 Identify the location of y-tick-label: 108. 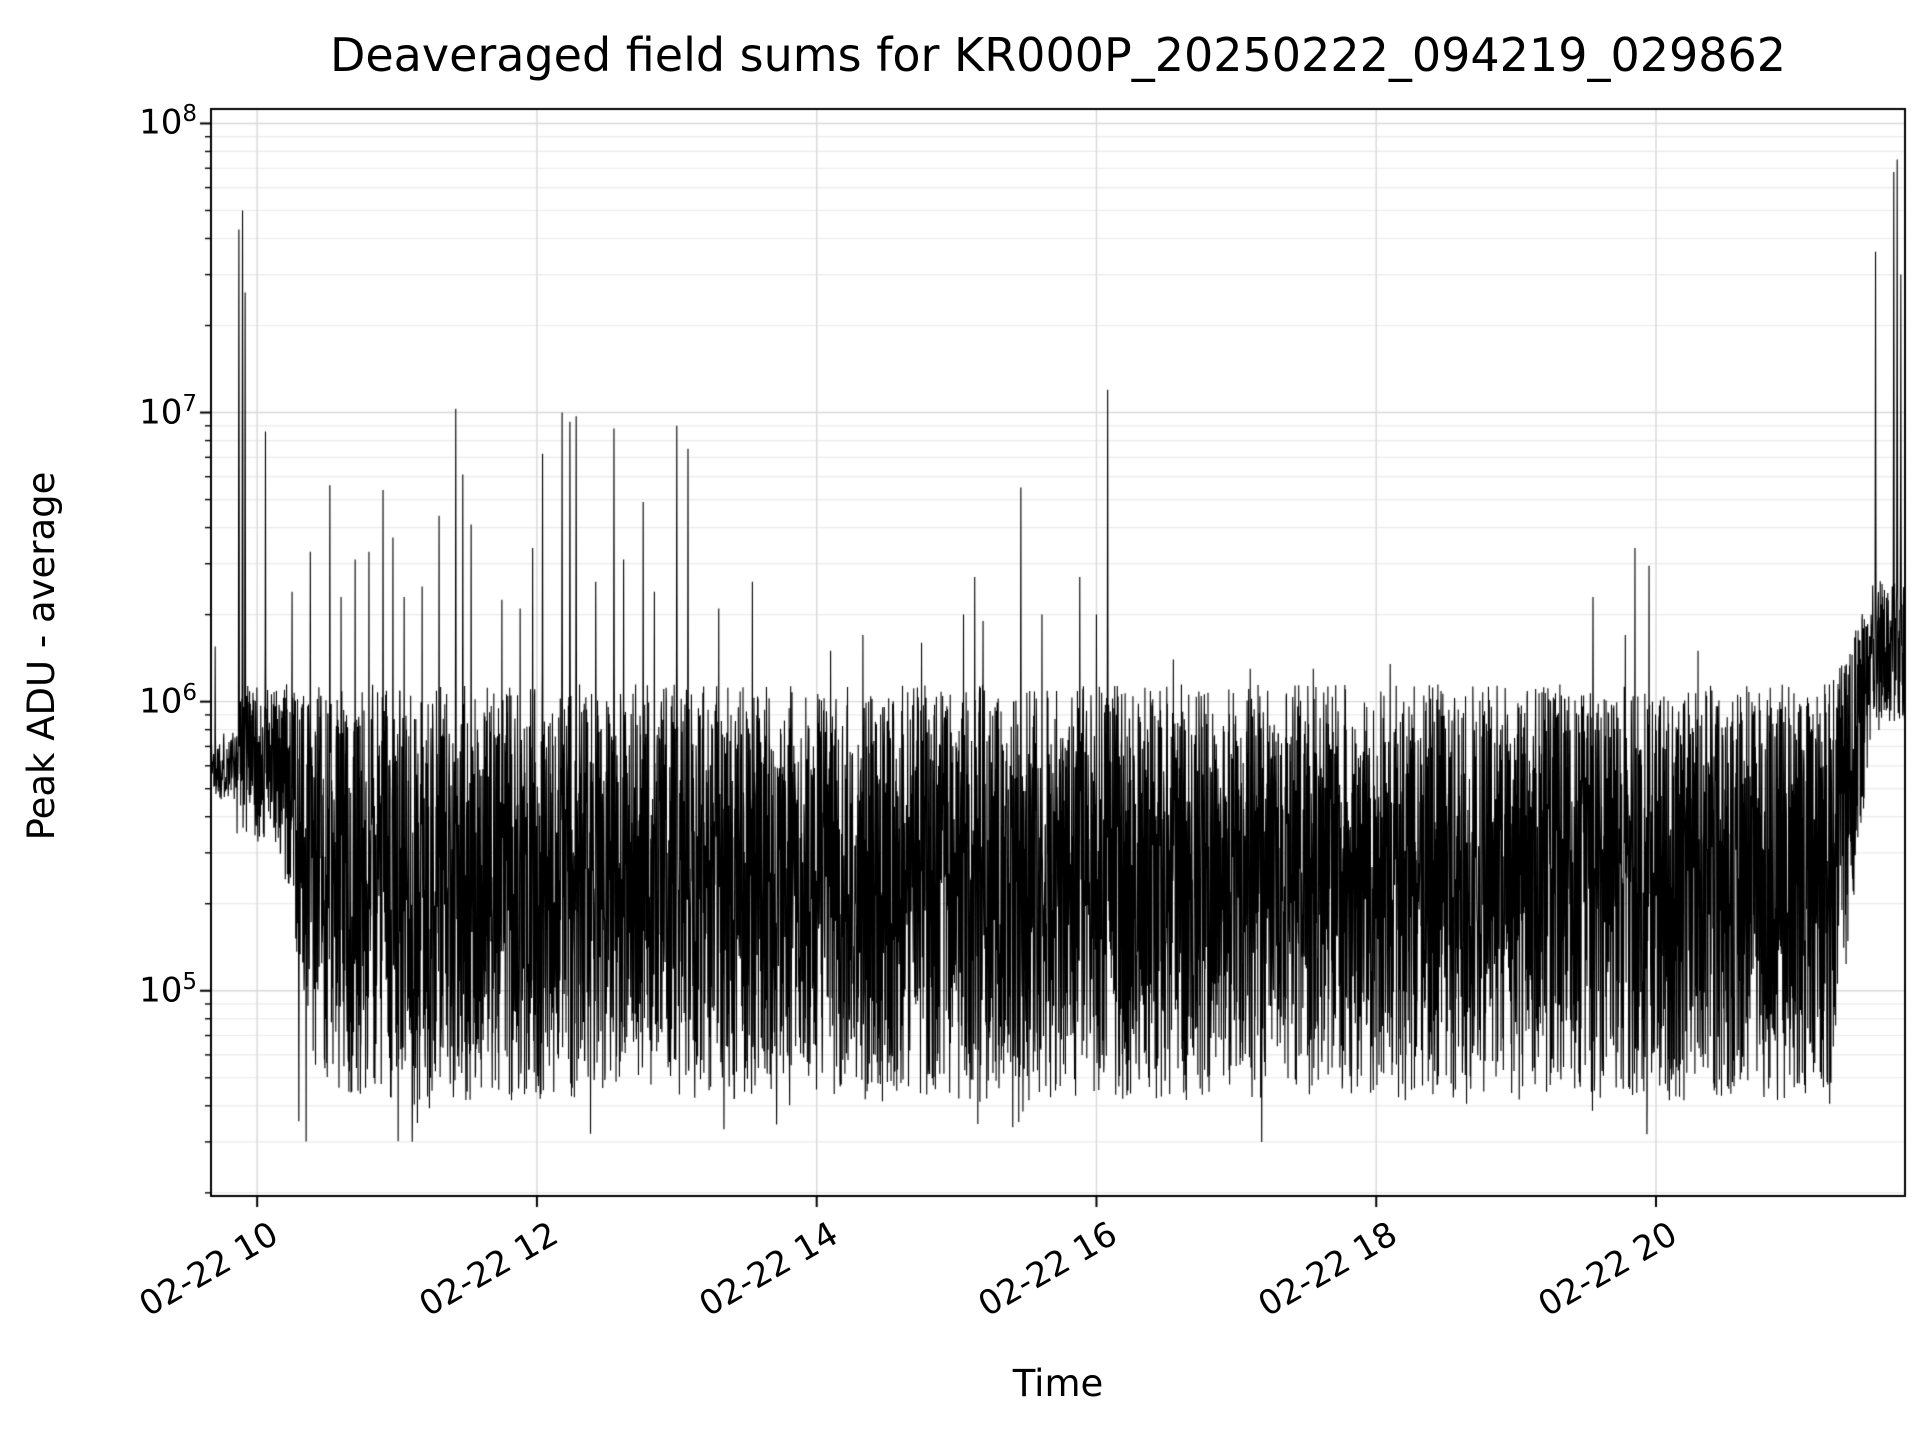
(168, 122).